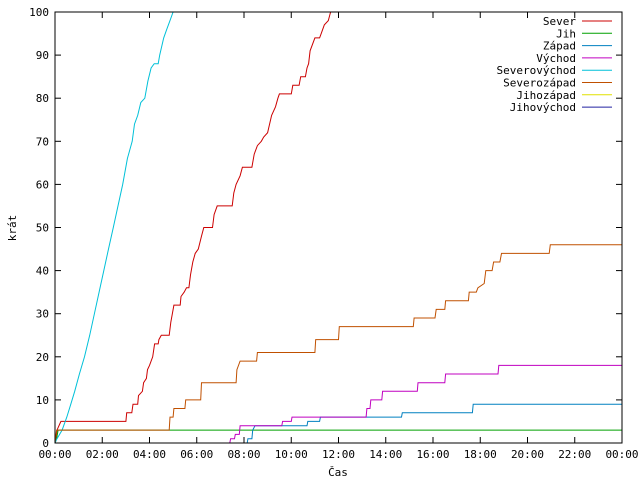 The height and width of the screenshot is (480, 640). I want to click on x-tick-label: 06:00, so click(196, 454).